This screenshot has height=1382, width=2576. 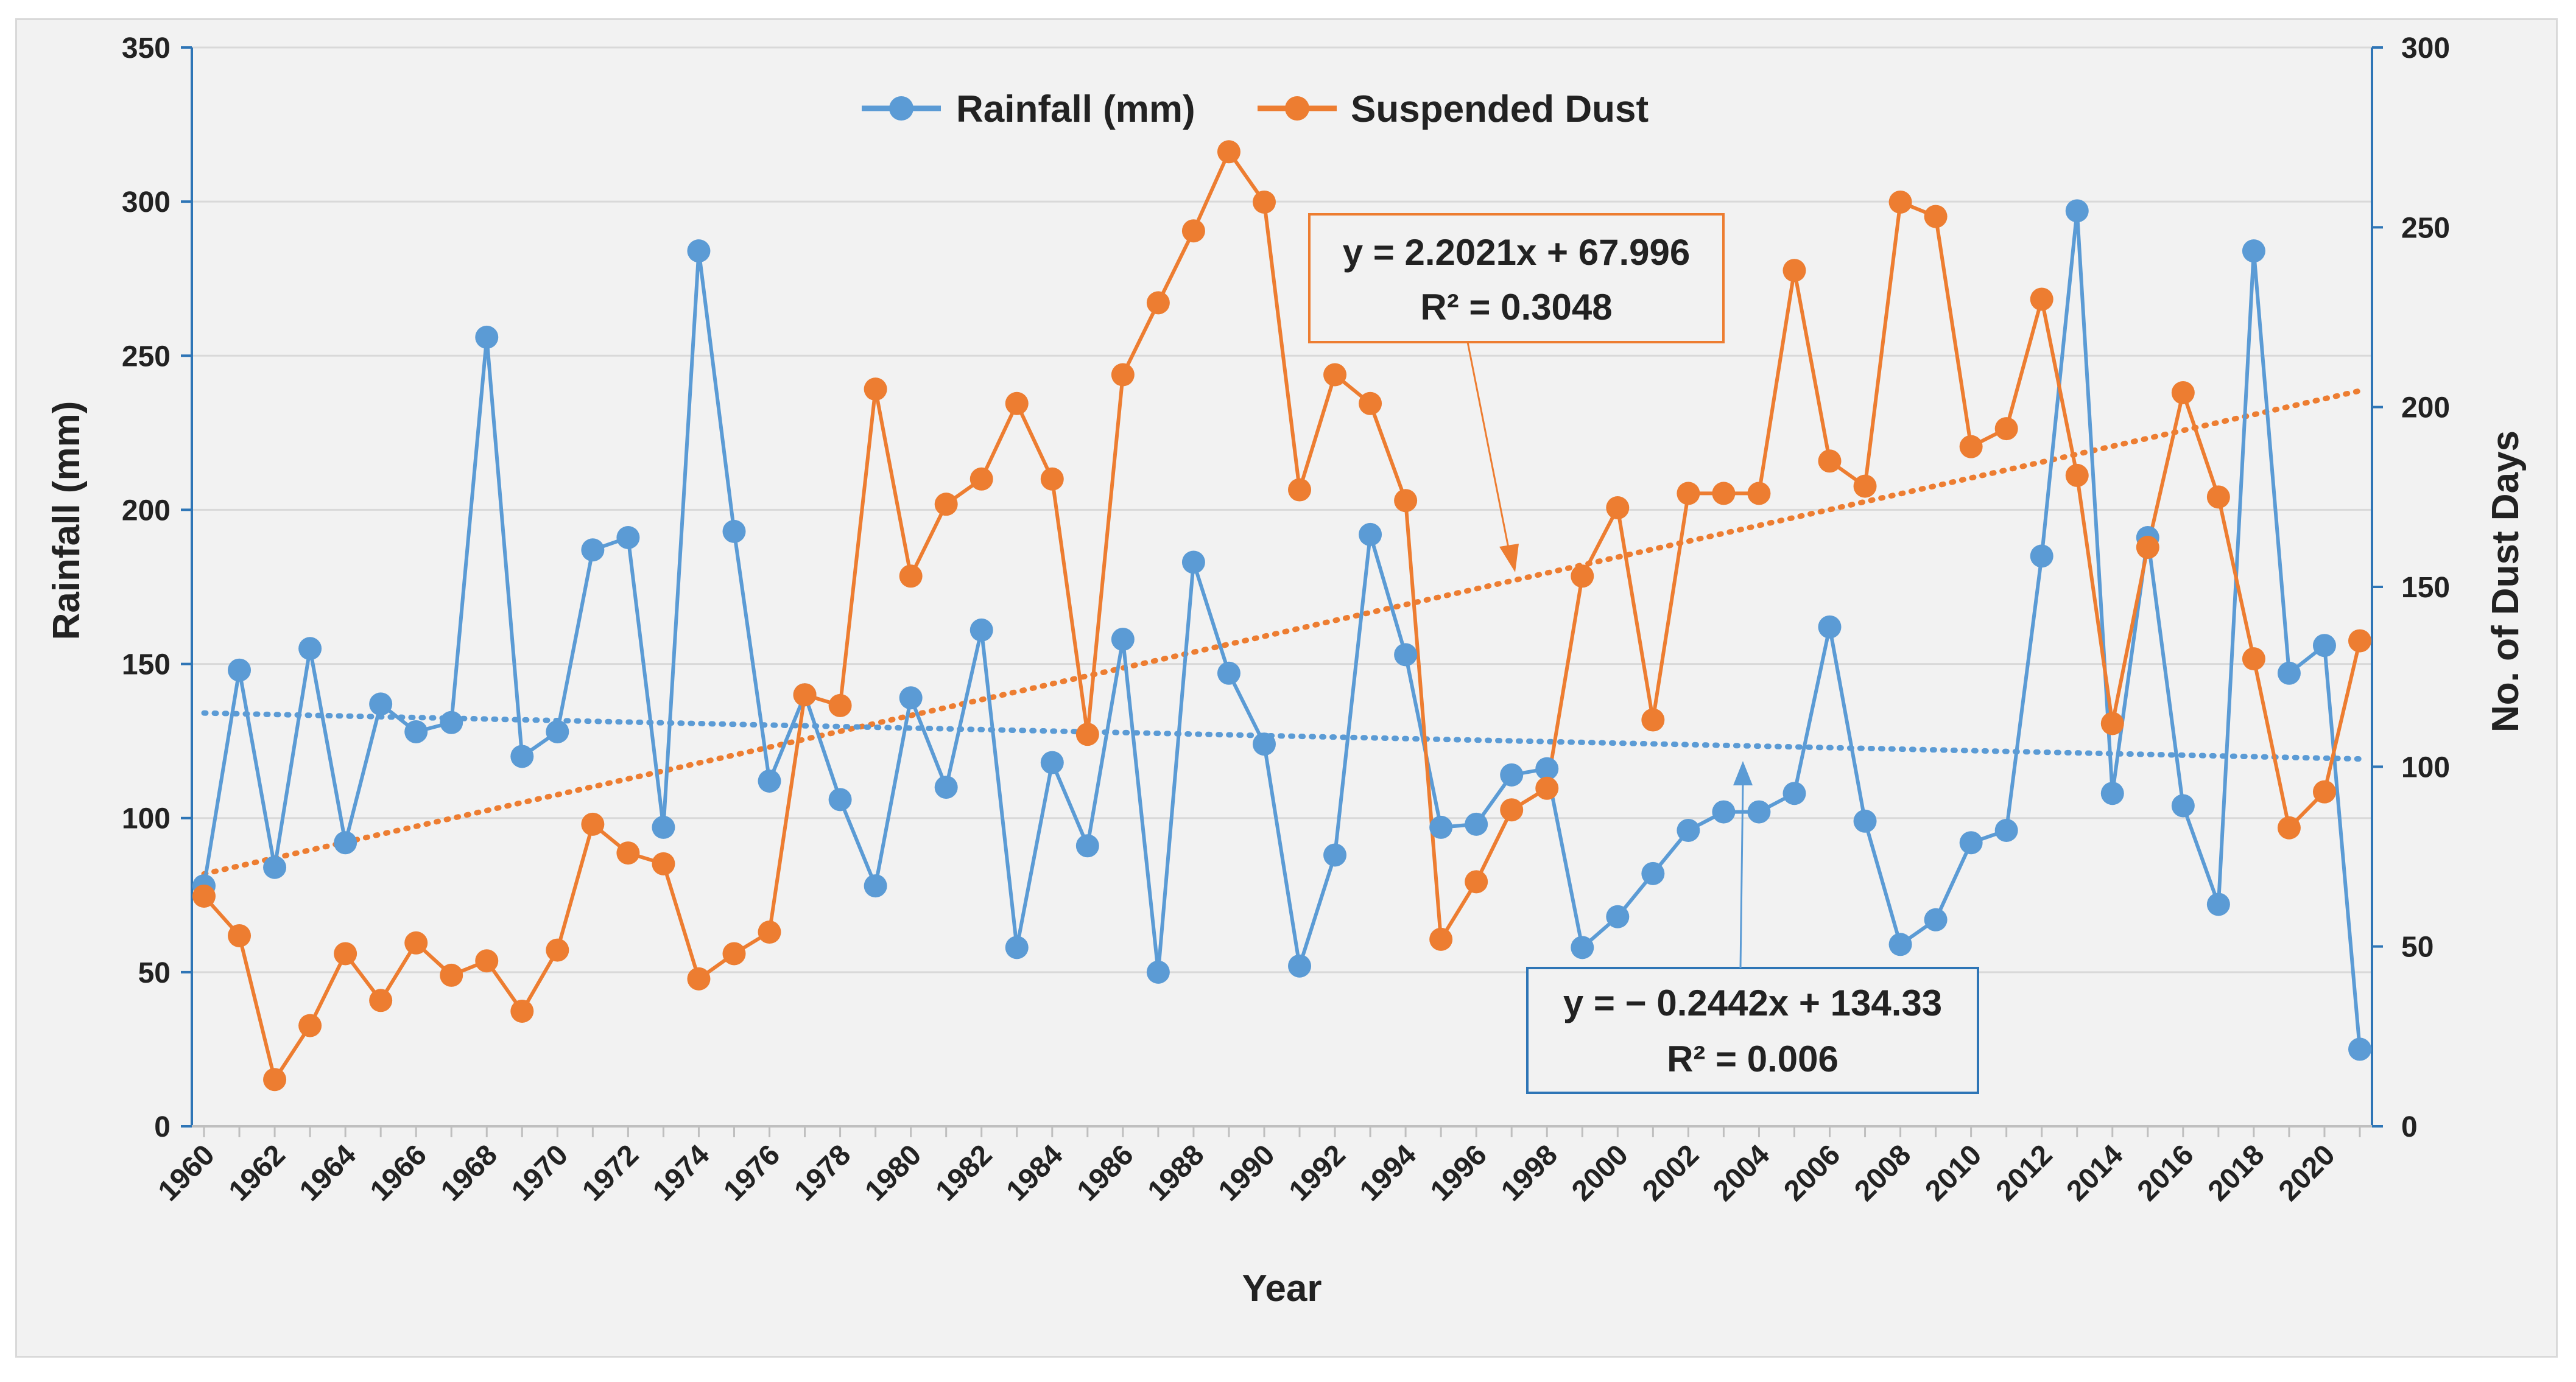 What do you see at coordinates (1500, 109) in the screenshot?
I see `legend-dust-label: Suspended Dust` at bounding box center [1500, 109].